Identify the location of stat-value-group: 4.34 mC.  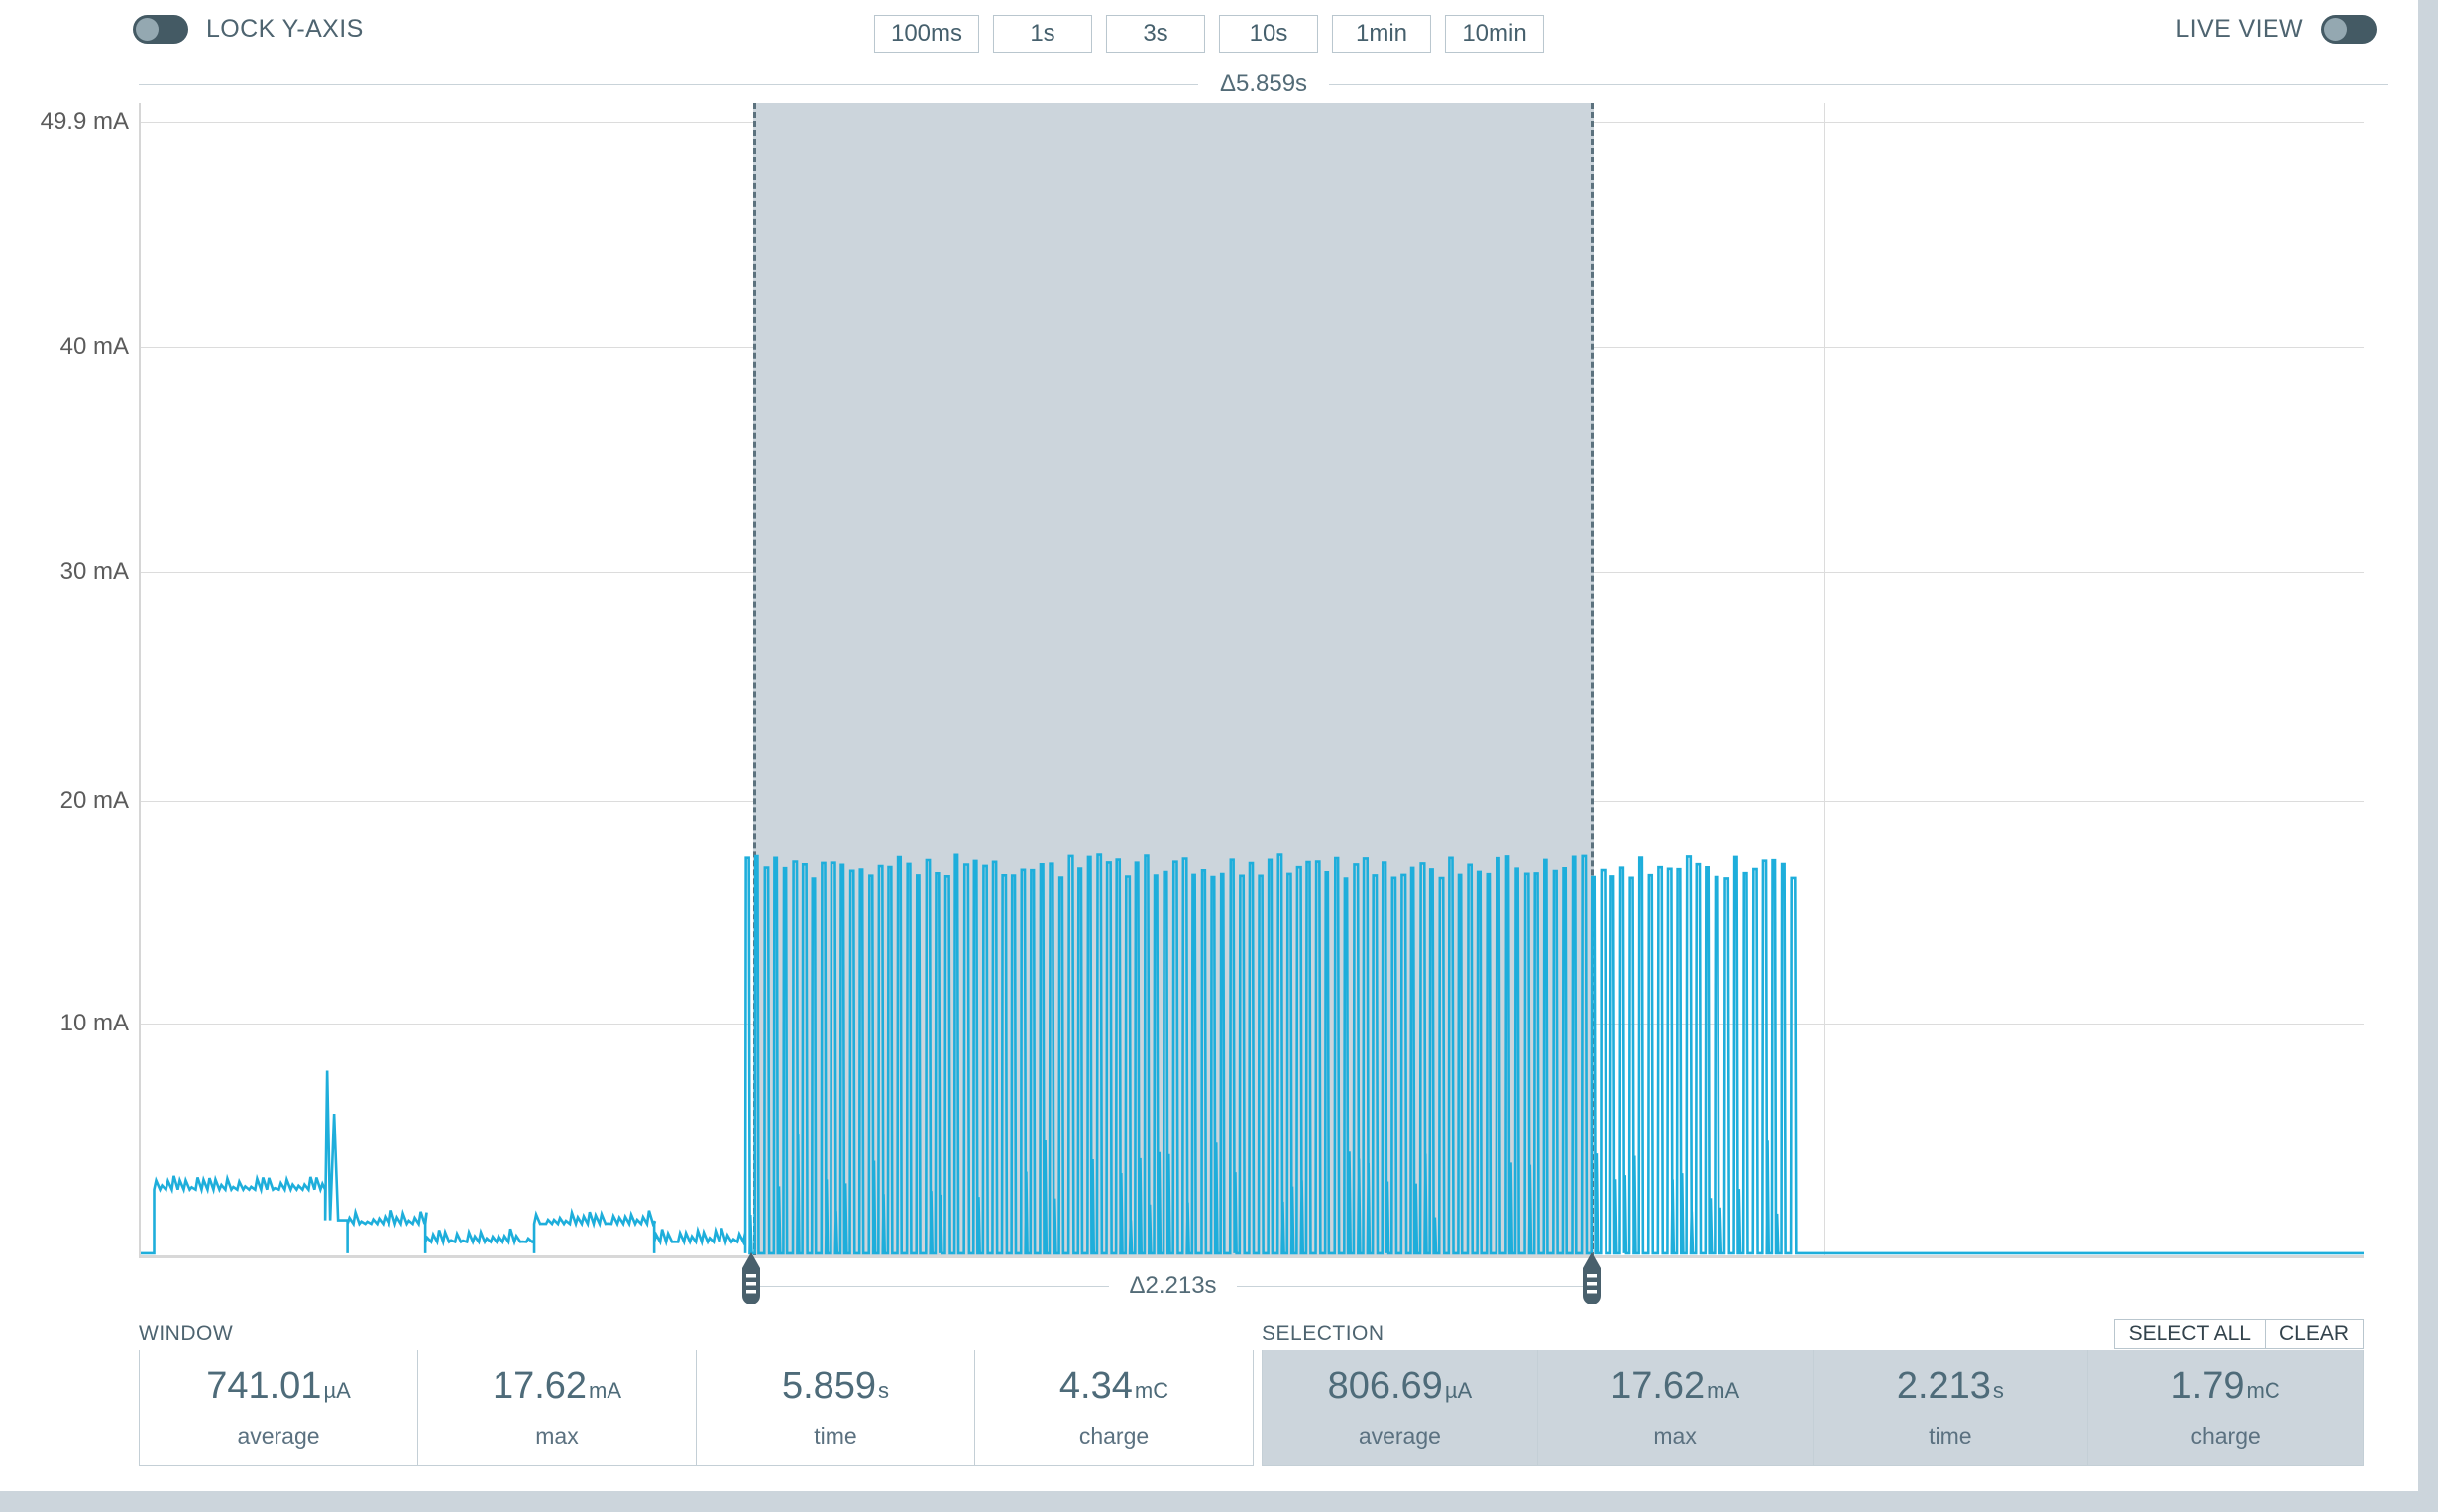
(1114, 1386).